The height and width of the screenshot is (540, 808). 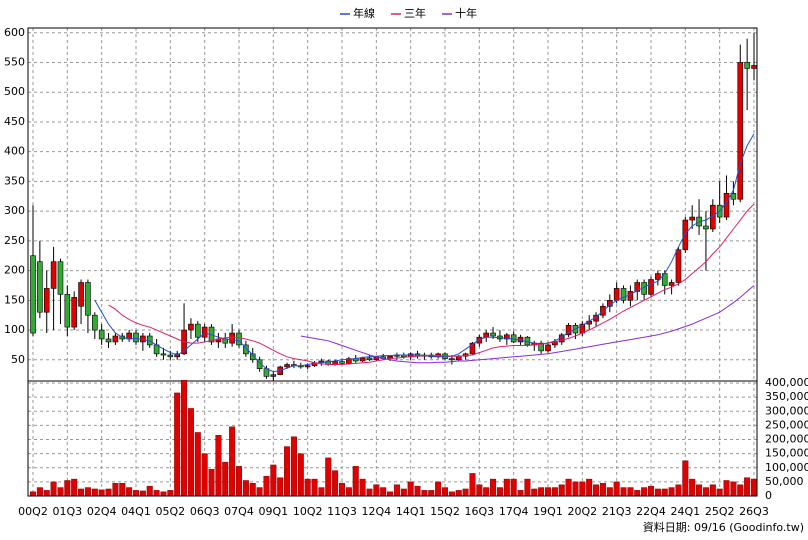 What do you see at coordinates (466, 13) in the screenshot?
I see `legend-label: 十年` at bounding box center [466, 13].